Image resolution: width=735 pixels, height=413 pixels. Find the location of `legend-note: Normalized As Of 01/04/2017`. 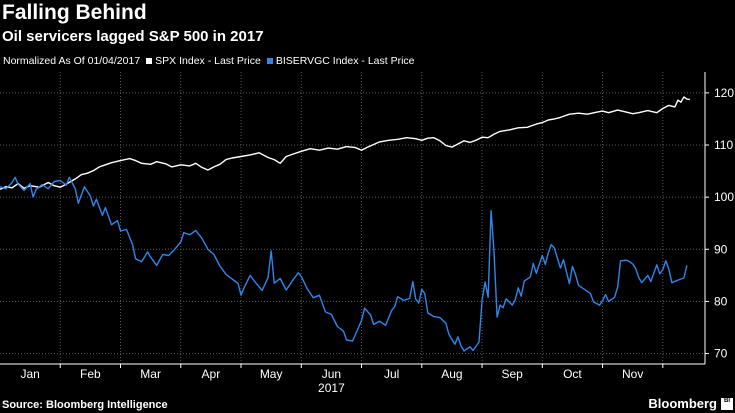

legend-note: Normalized As Of 01/04/2017 is located at coordinates (71, 61).